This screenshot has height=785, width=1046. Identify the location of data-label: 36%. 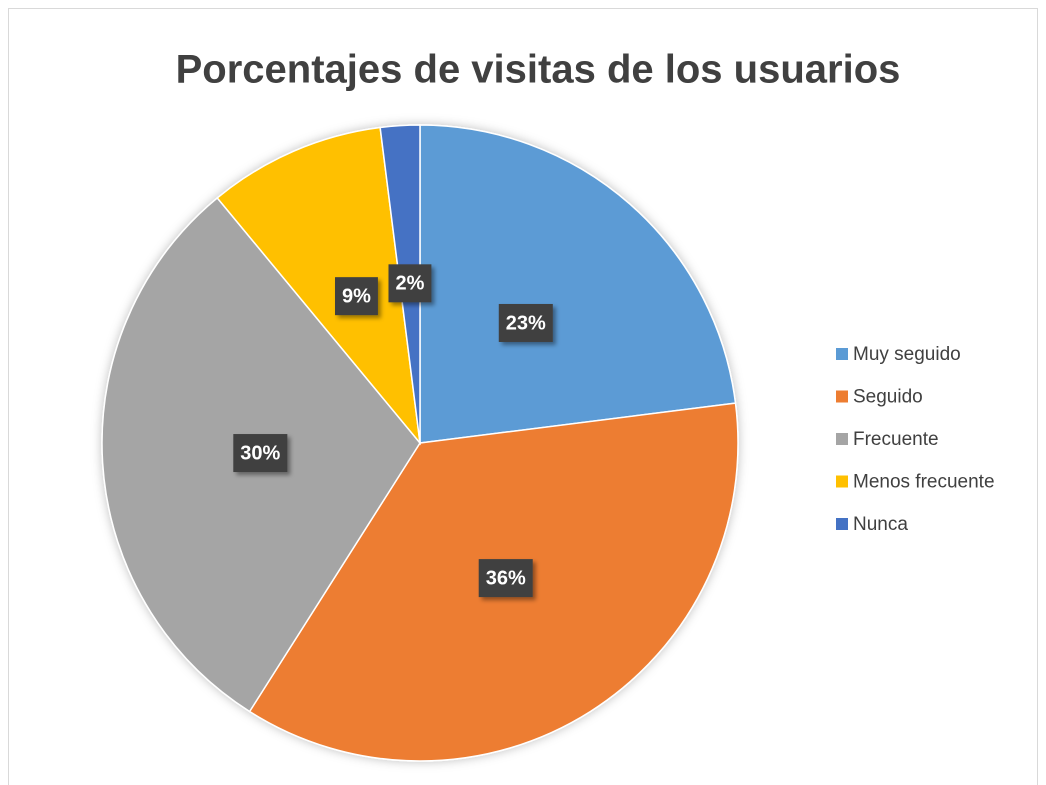
(506, 578).